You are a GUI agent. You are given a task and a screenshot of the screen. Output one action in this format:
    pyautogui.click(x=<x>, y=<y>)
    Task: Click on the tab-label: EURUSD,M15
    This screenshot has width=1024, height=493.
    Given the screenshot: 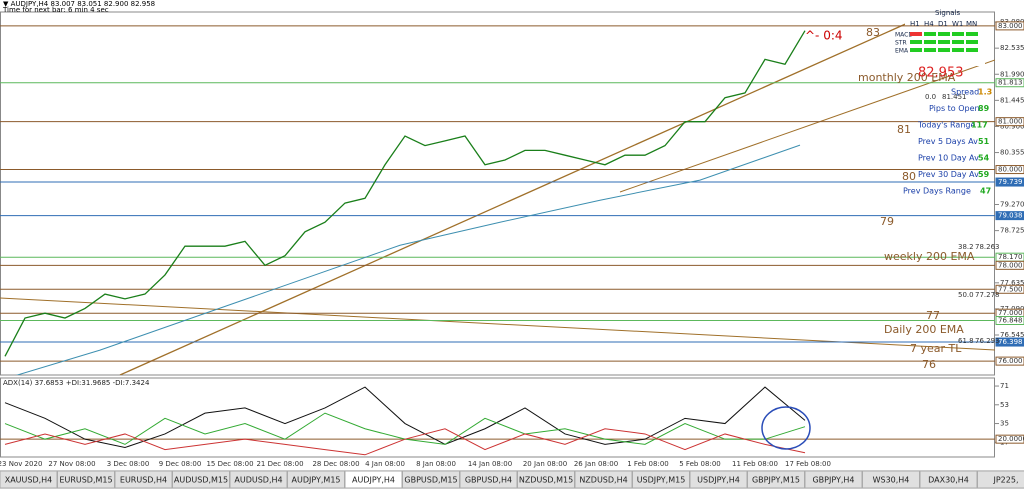 What is the action you would take?
    pyautogui.click(x=85, y=480)
    